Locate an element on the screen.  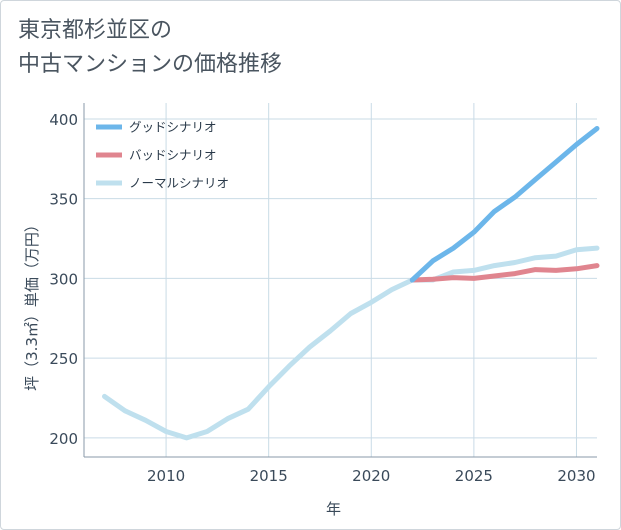
y-tick-label-400: 400 is located at coordinates (63, 120).